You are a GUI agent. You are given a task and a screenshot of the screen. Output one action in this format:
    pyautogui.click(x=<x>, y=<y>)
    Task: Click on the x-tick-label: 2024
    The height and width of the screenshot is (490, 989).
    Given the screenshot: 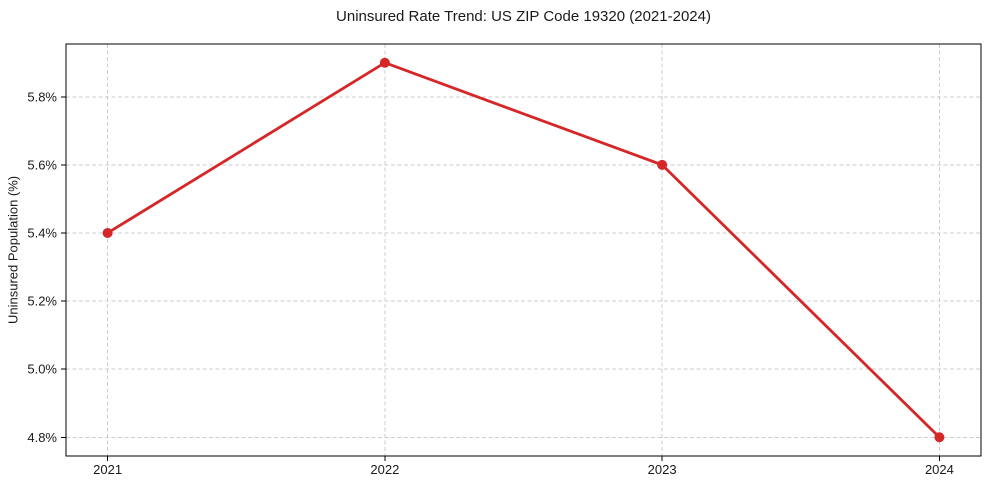 What is the action you would take?
    pyautogui.click(x=939, y=469)
    